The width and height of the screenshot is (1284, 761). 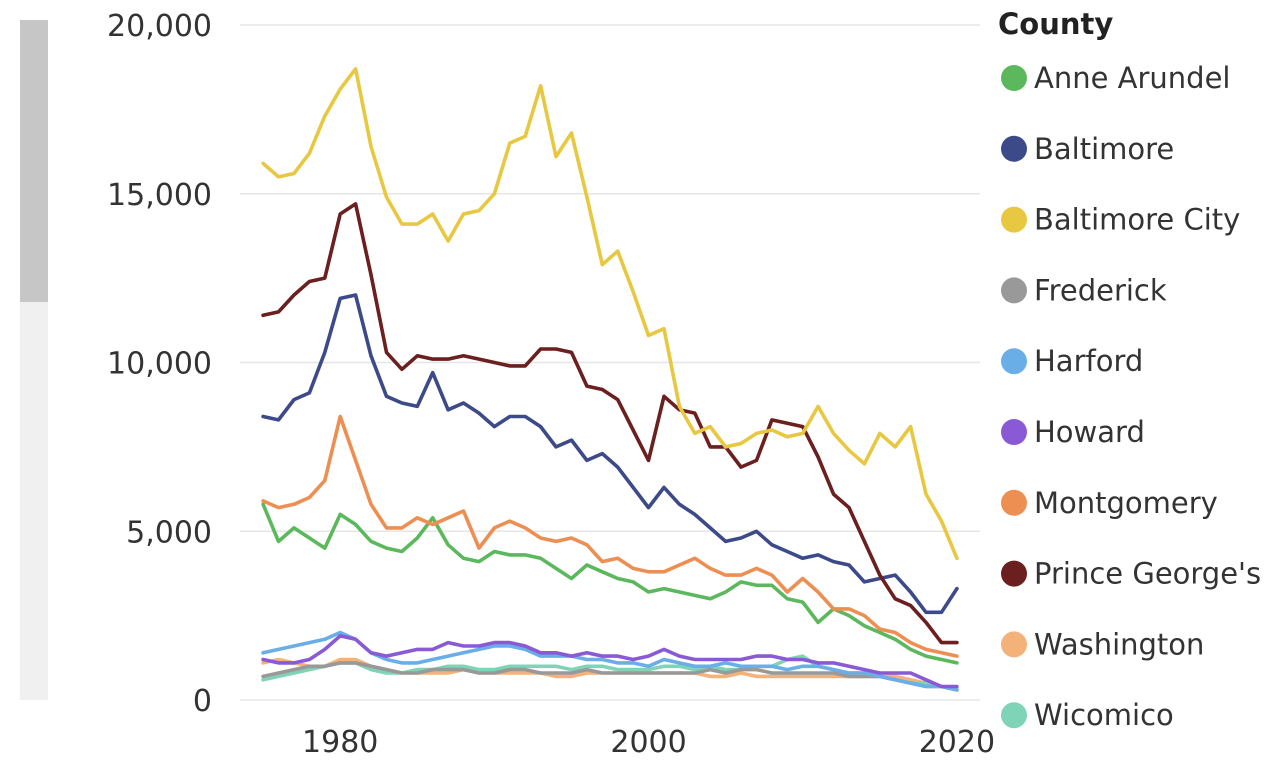 What do you see at coordinates (1089, 432) in the screenshot?
I see `legend-label: Howard` at bounding box center [1089, 432].